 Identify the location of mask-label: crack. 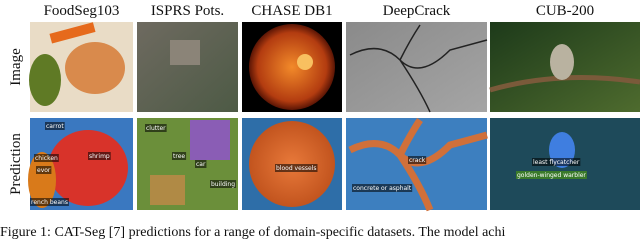
(417, 160).